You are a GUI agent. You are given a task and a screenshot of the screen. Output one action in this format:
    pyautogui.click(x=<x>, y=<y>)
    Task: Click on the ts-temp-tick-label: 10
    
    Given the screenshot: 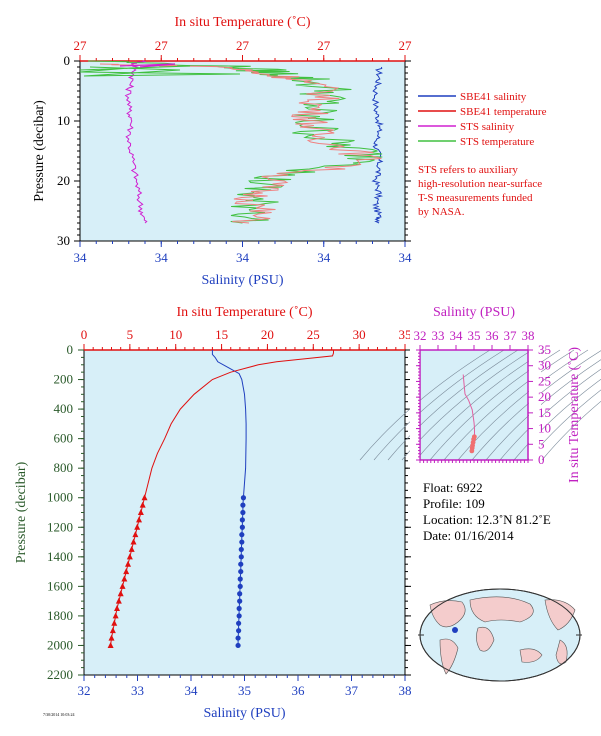 What is the action you would take?
    pyautogui.click(x=544, y=428)
    